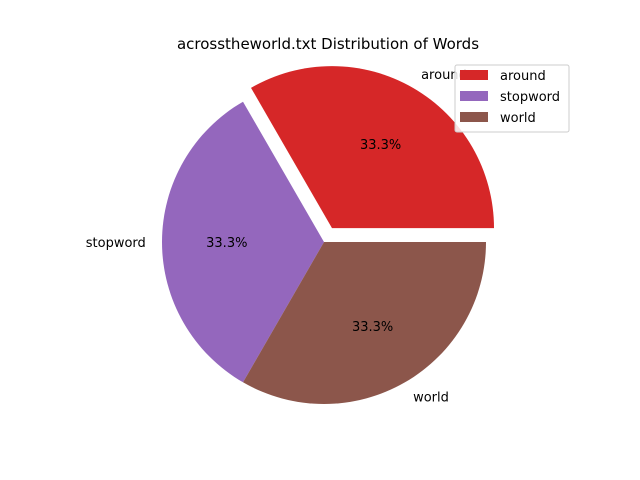  I want to click on slice-label-world: world, so click(431, 397).